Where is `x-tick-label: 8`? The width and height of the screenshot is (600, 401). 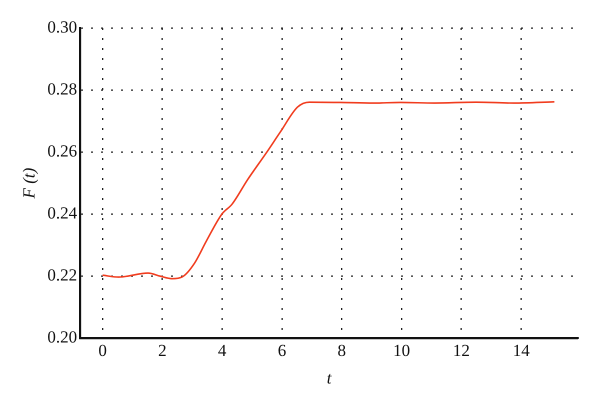
x-tick-label: 8 is located at coordinates (342, 350).